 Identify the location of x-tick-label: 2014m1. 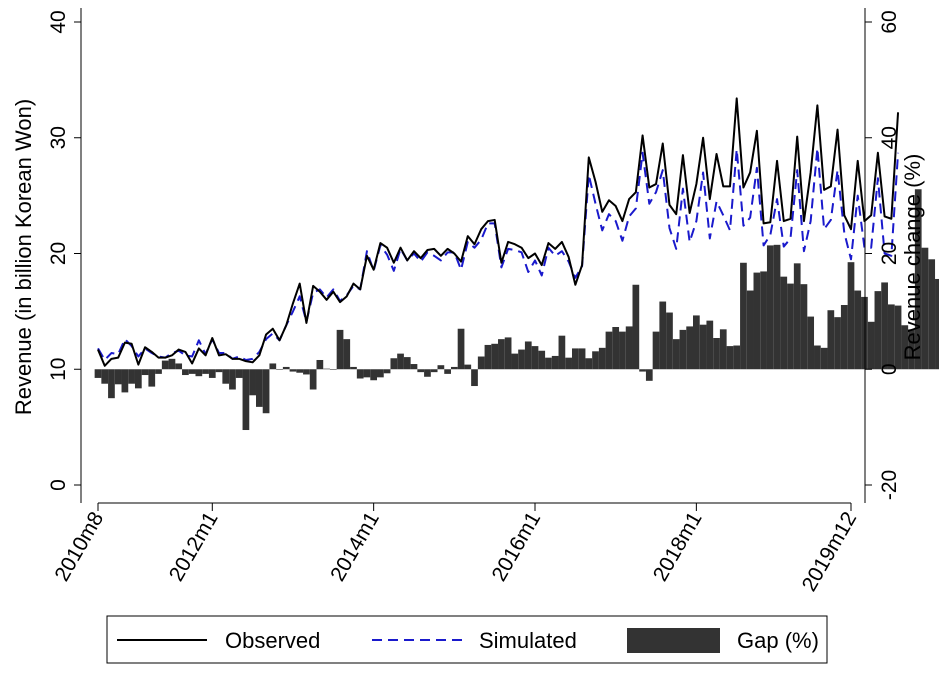
(355, 546).